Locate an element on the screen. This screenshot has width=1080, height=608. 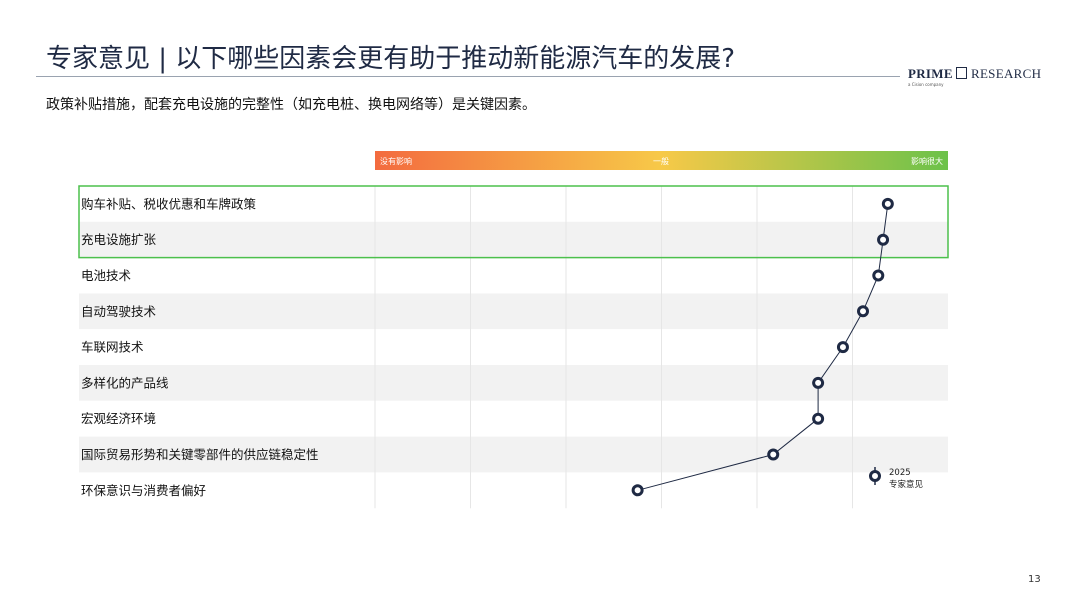
category-label: 环保意识与消费者偏好 is located at coordinates (143, 490).